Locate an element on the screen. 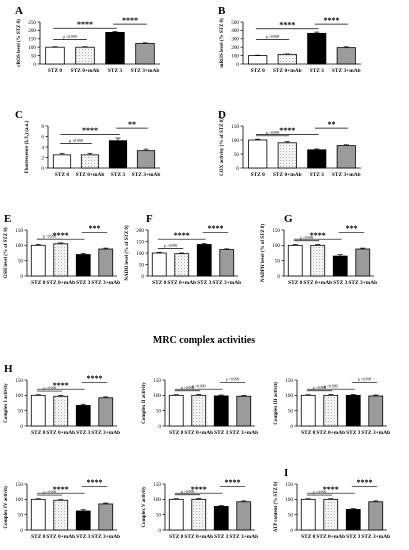 The width and height of the screenshot is (409, 550). y-axis-label: Complex II activity is located at coordinates (144, 403).